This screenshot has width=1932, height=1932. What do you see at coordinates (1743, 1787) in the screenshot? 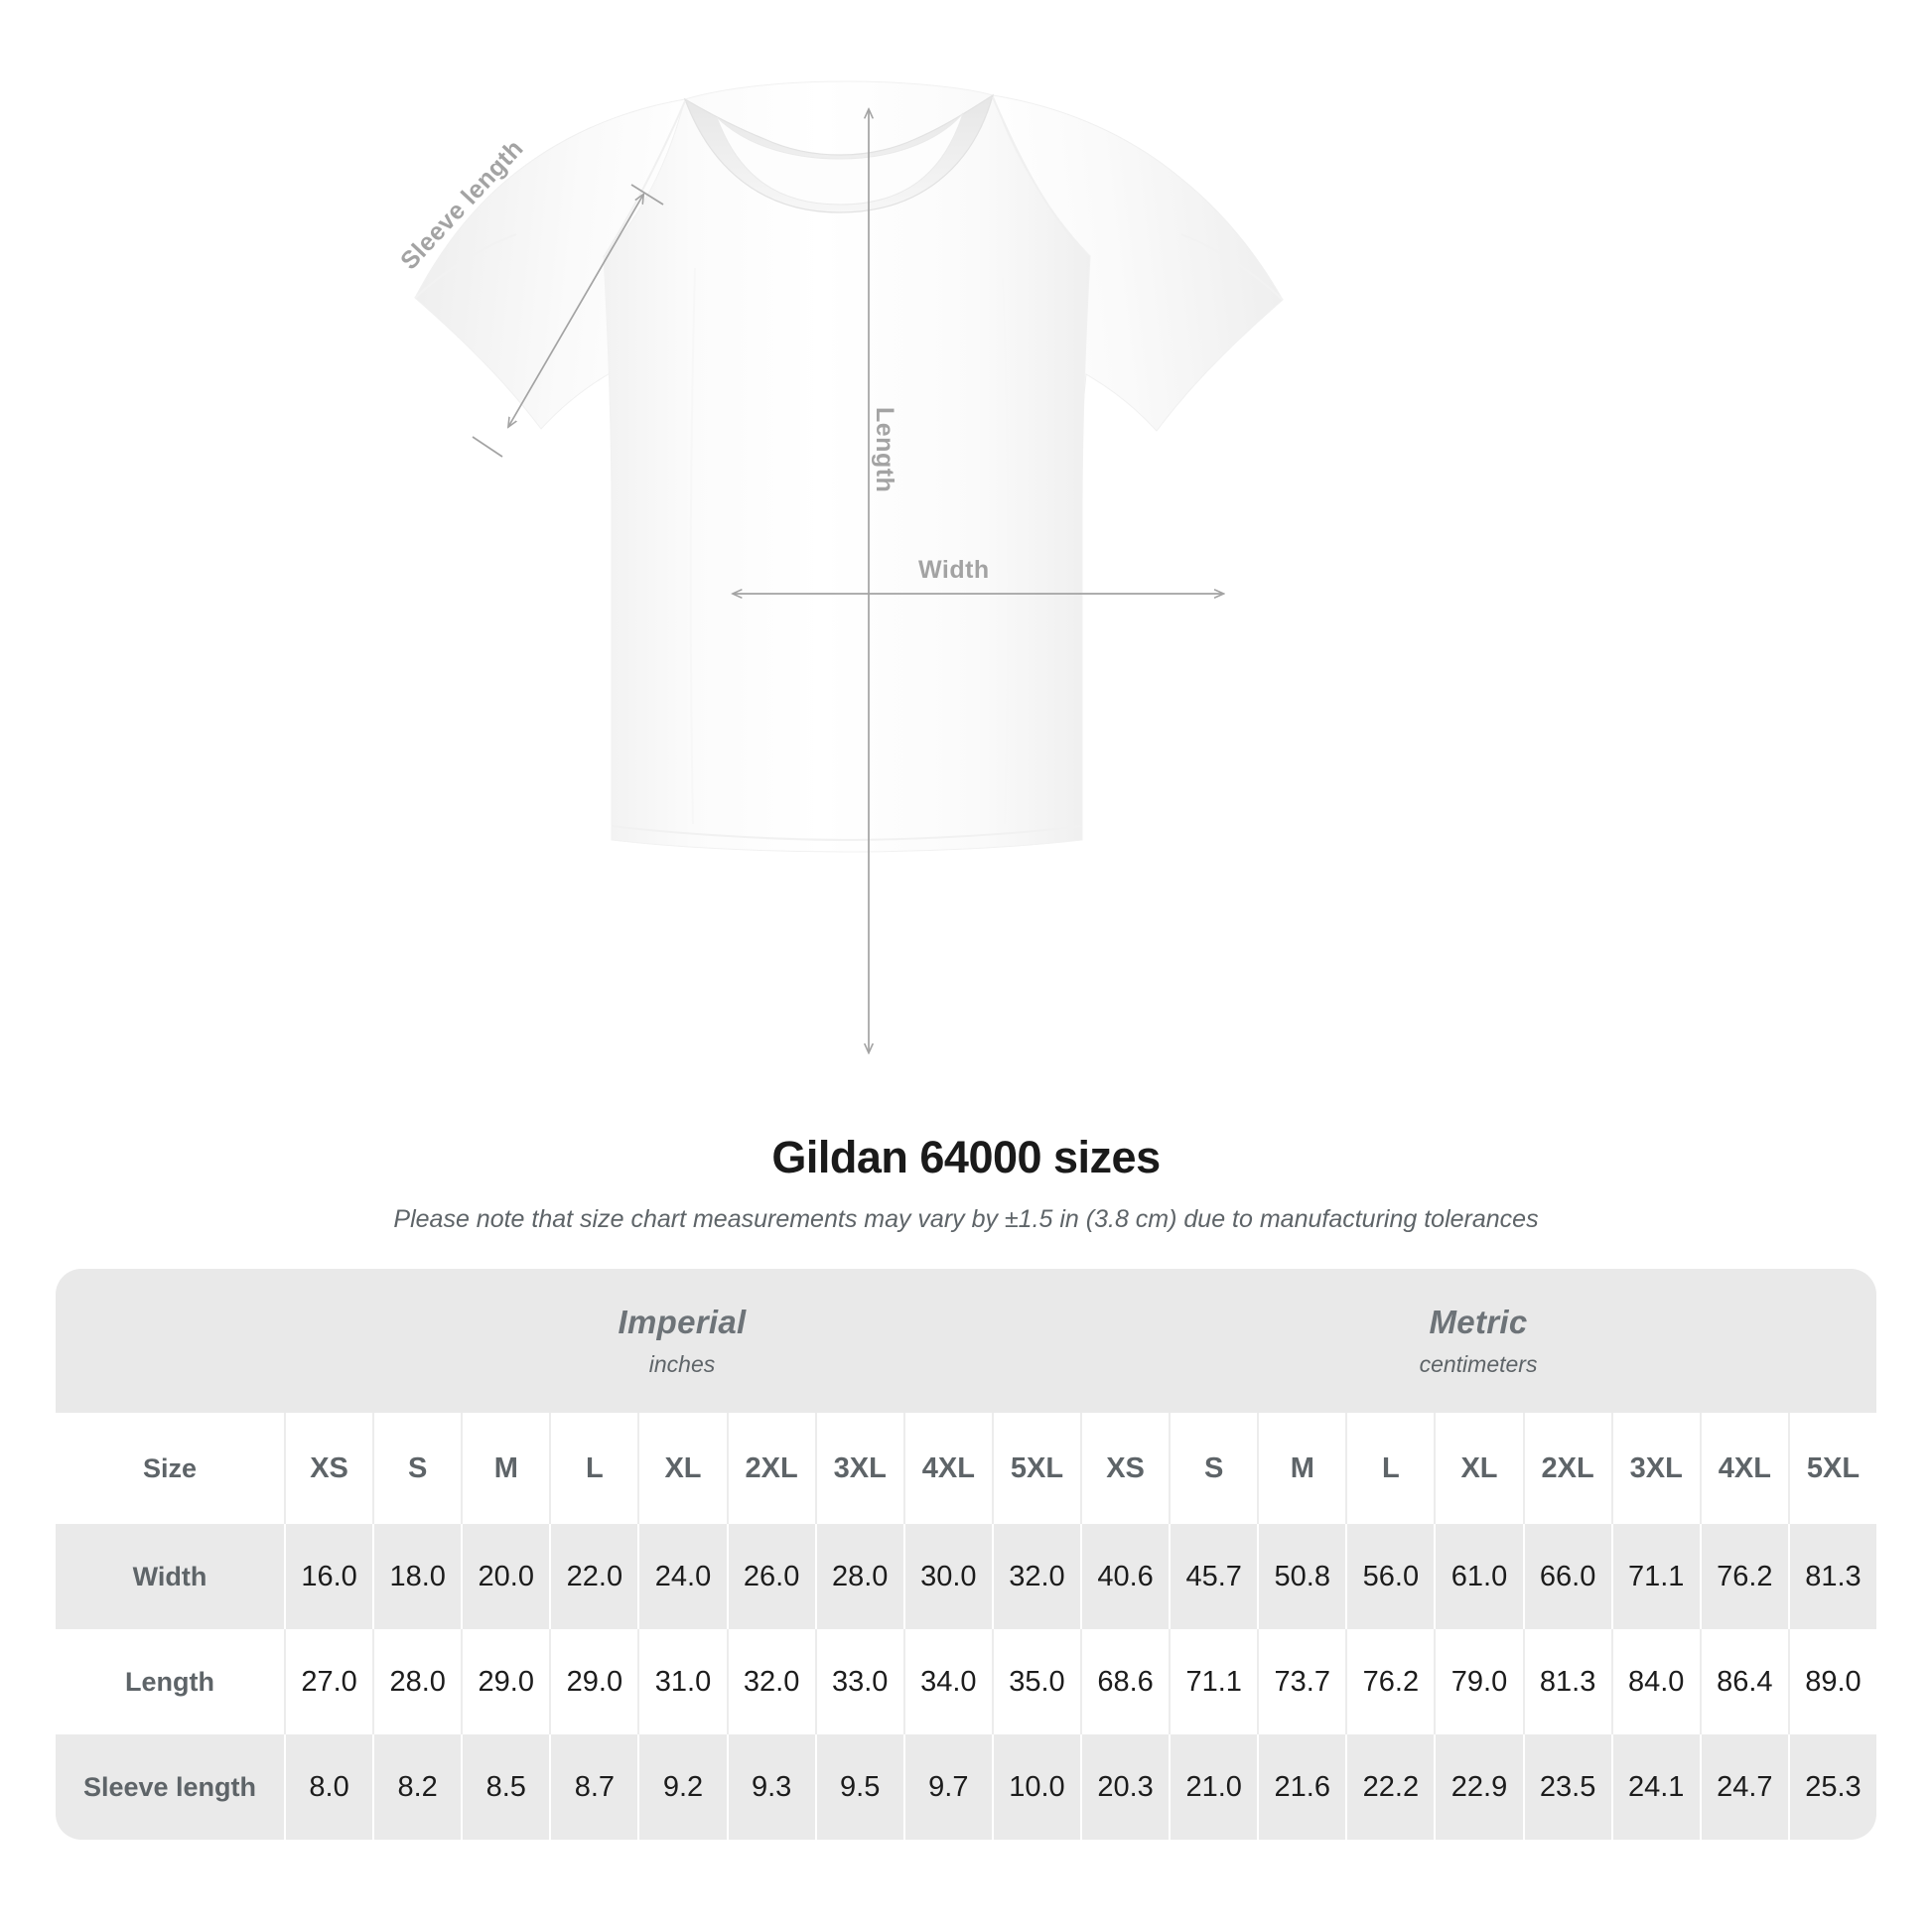
I see `cell-sleeve-length-metric-4xl: 24.7` at bounding box center [1743, 1787].